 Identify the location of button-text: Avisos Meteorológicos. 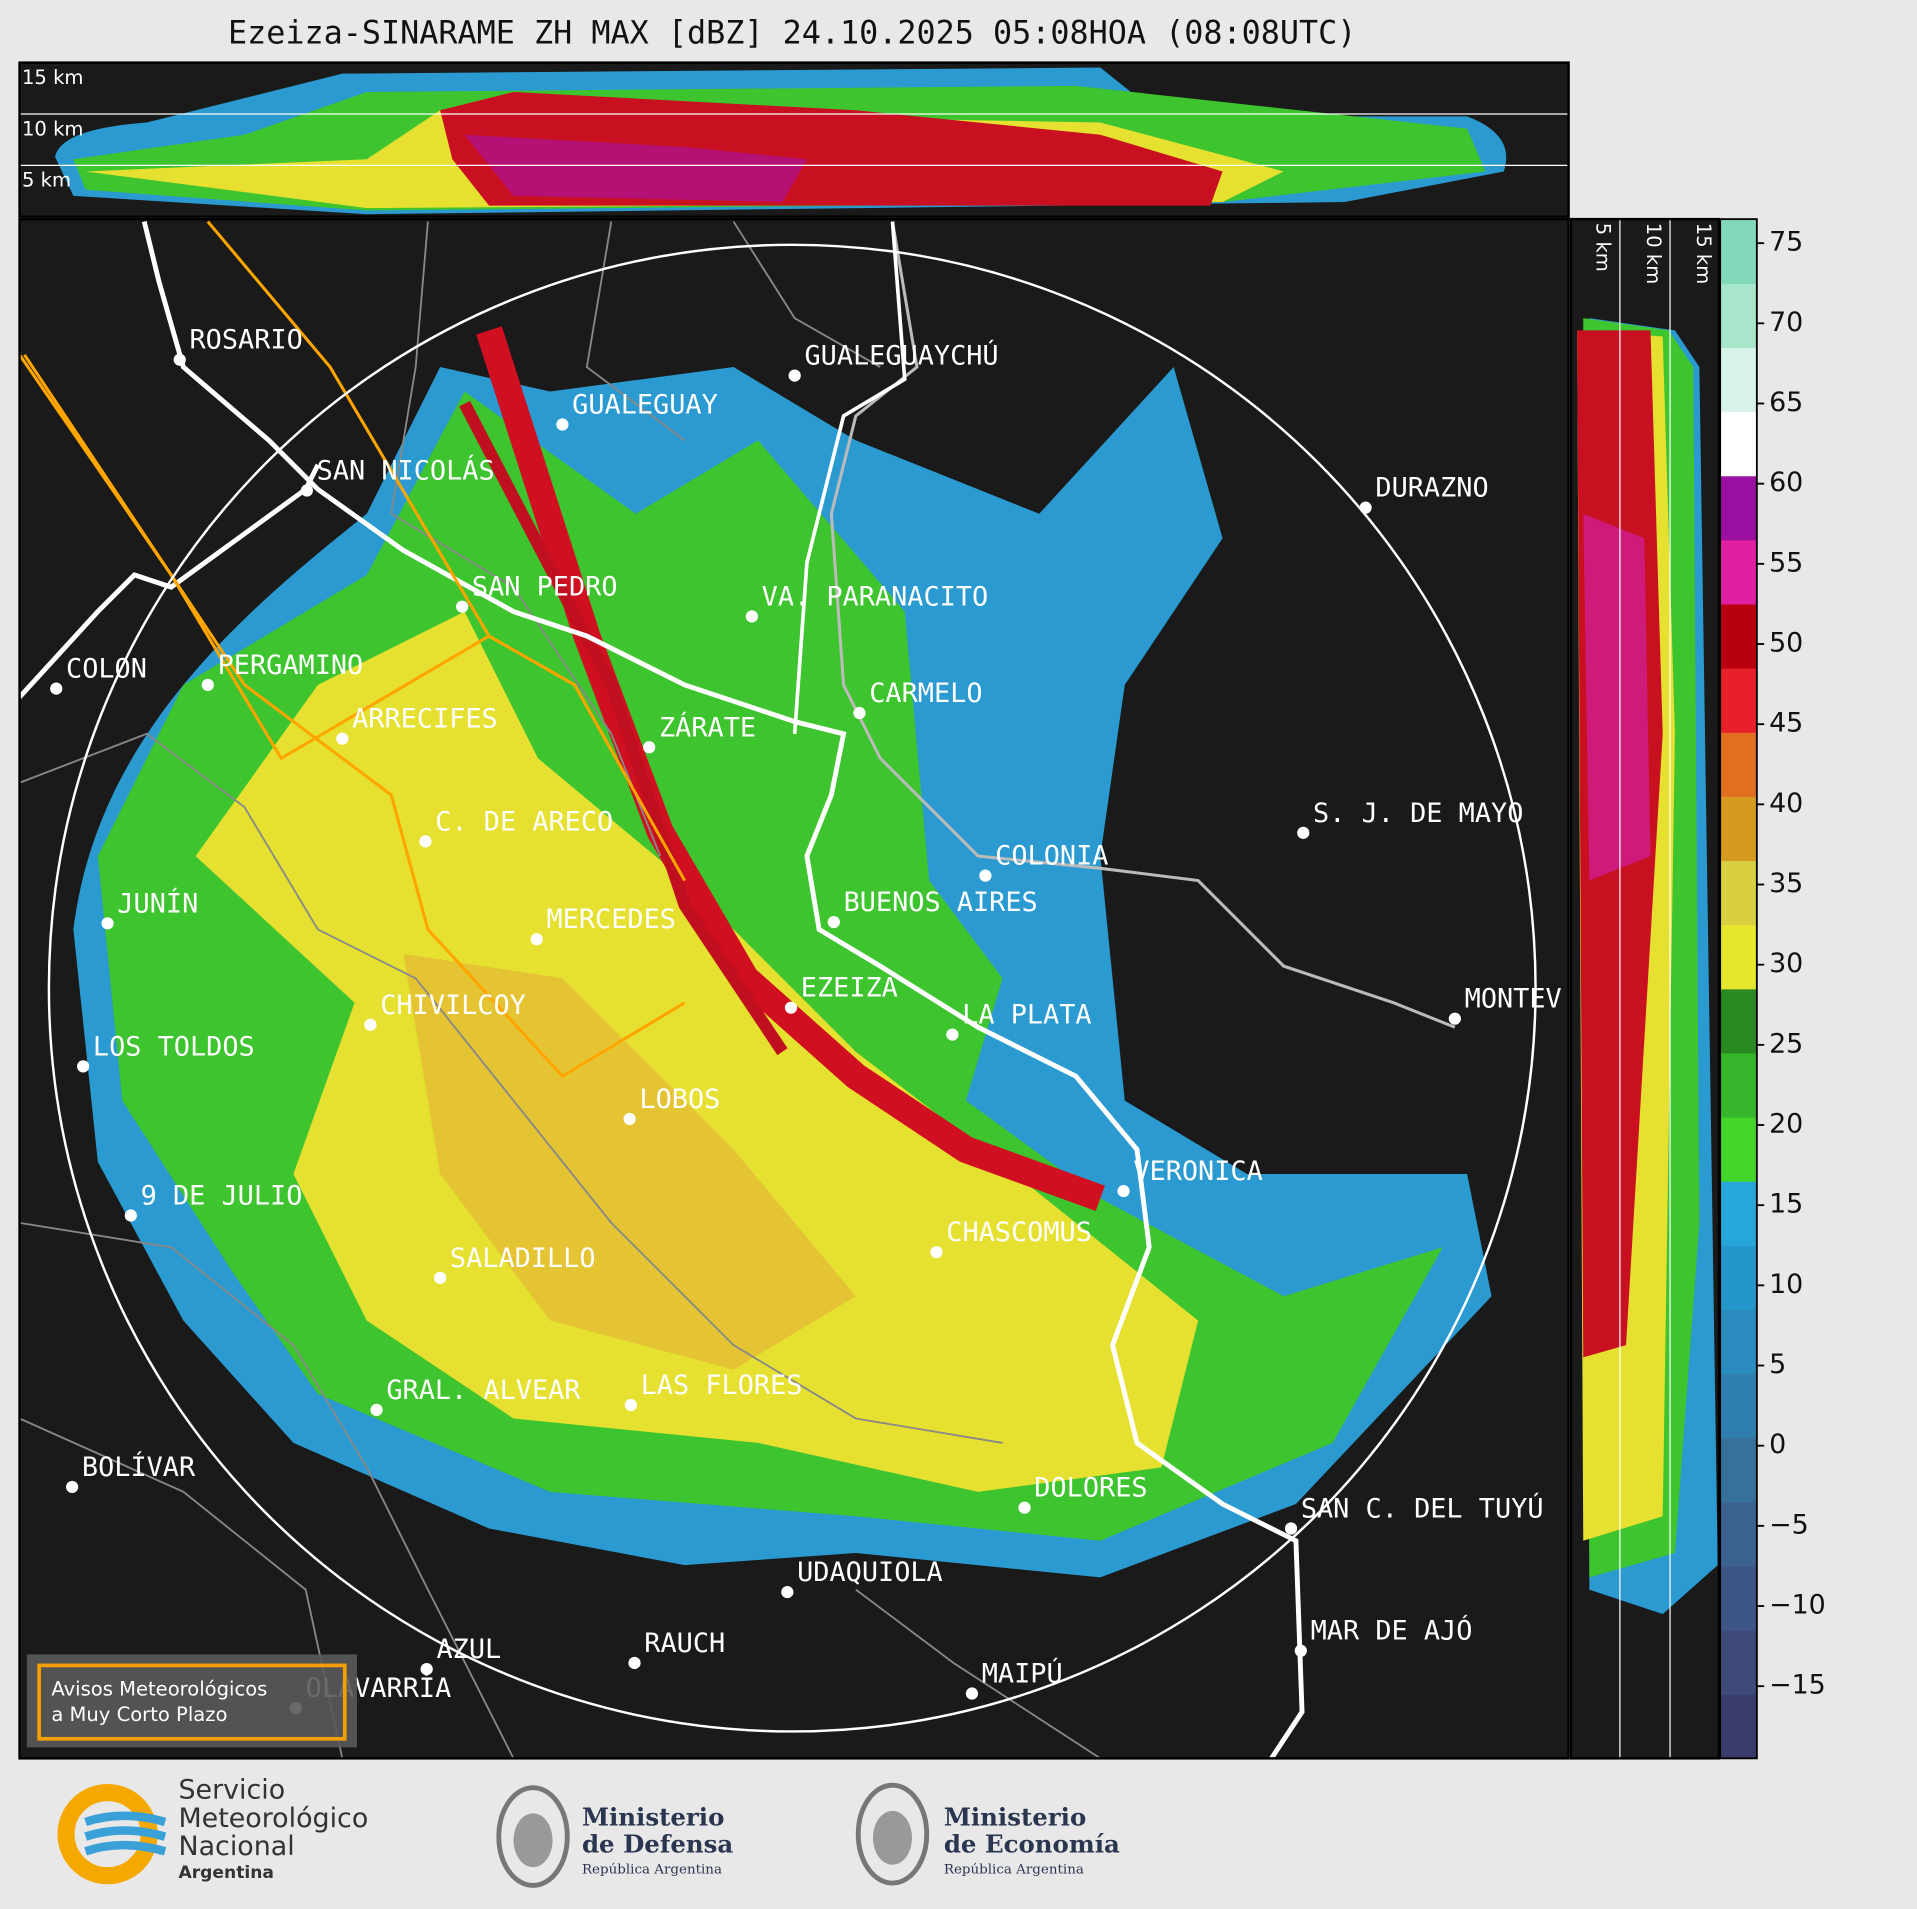
(159, 1688).